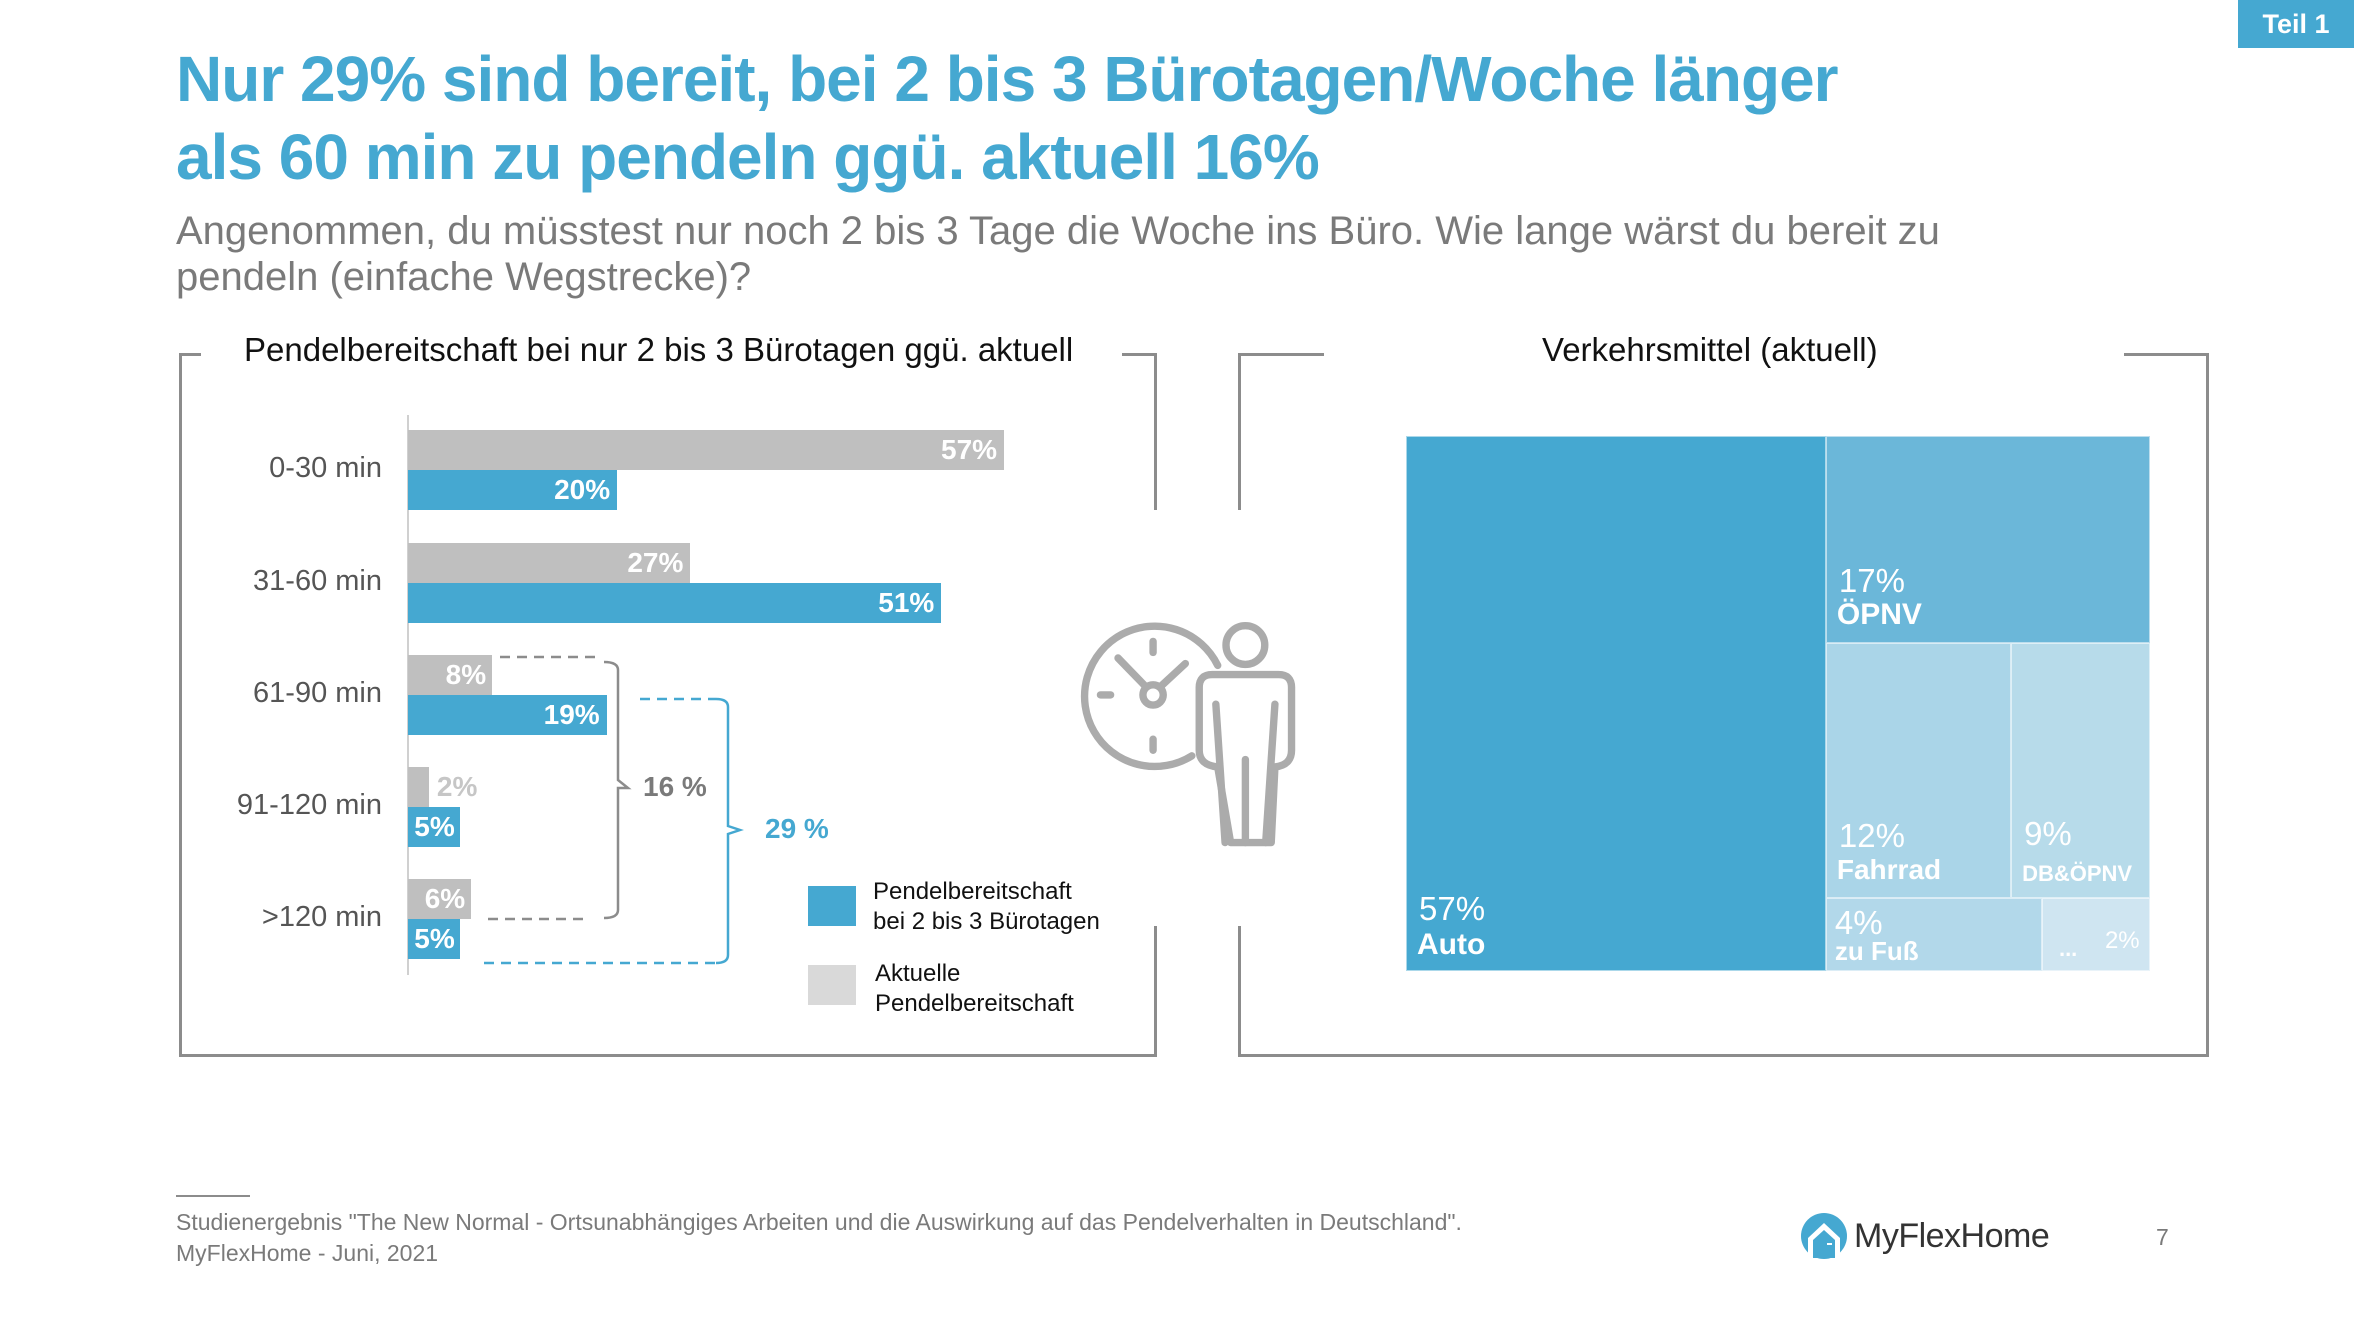 The image size is (2354, 1322). What do you see at coordinates (986, 907) in the screenshot?
I see `legend-label-future: Pendelbereitschaft bei 2 bis 3 Bürotagen` at bounding box center [986, 907].